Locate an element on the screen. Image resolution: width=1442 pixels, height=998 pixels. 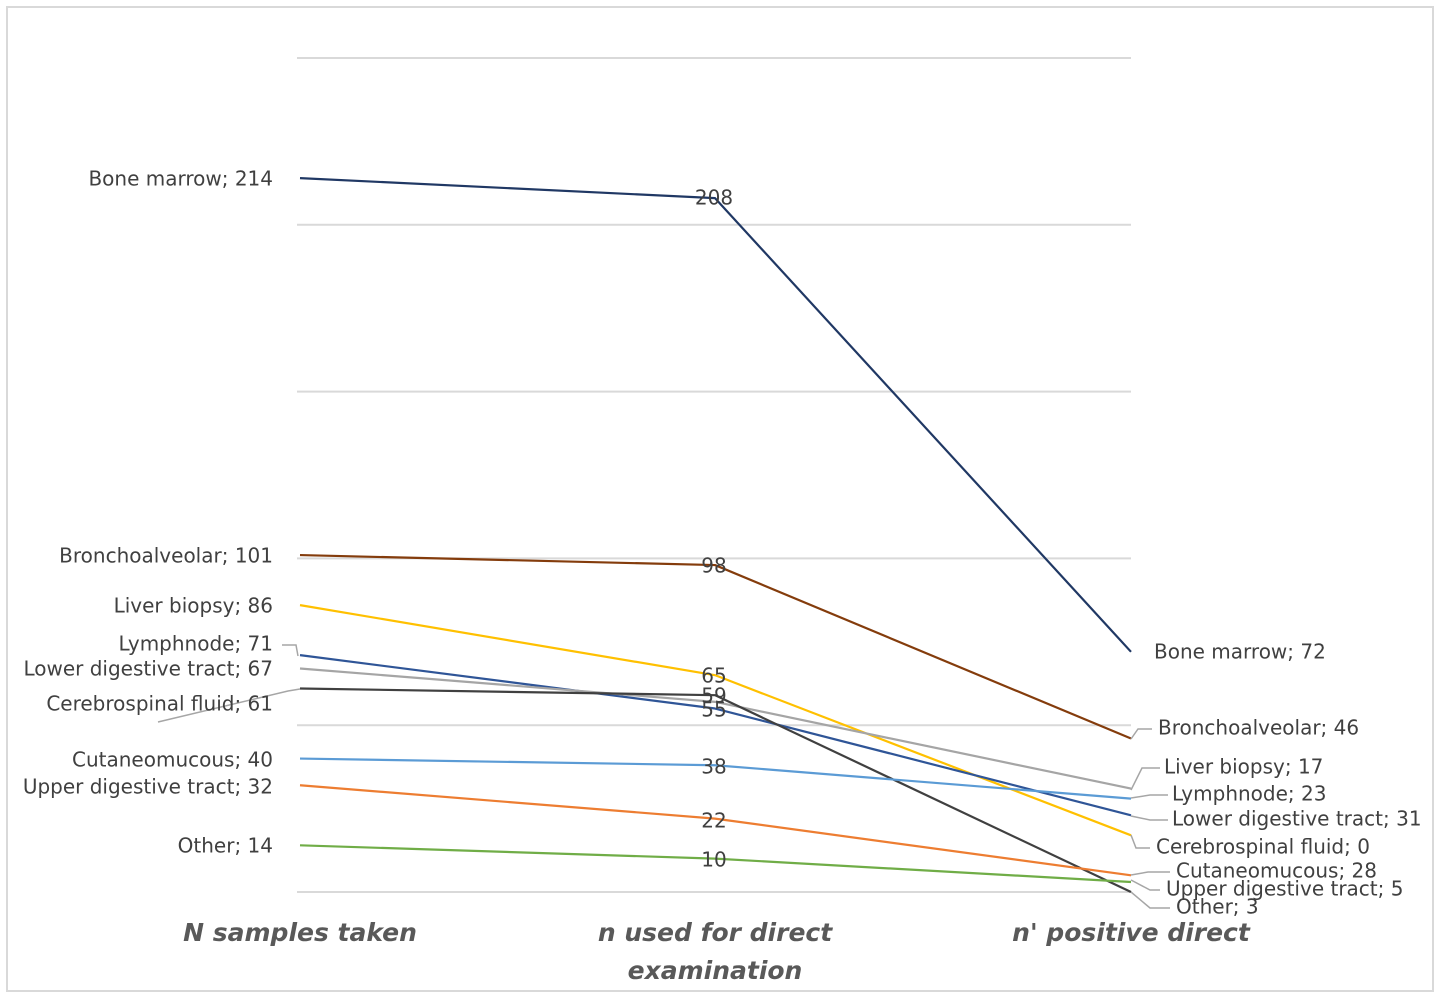
data-label-left: Bronchoalveolar; 101 is located at coordinates (166, 556).